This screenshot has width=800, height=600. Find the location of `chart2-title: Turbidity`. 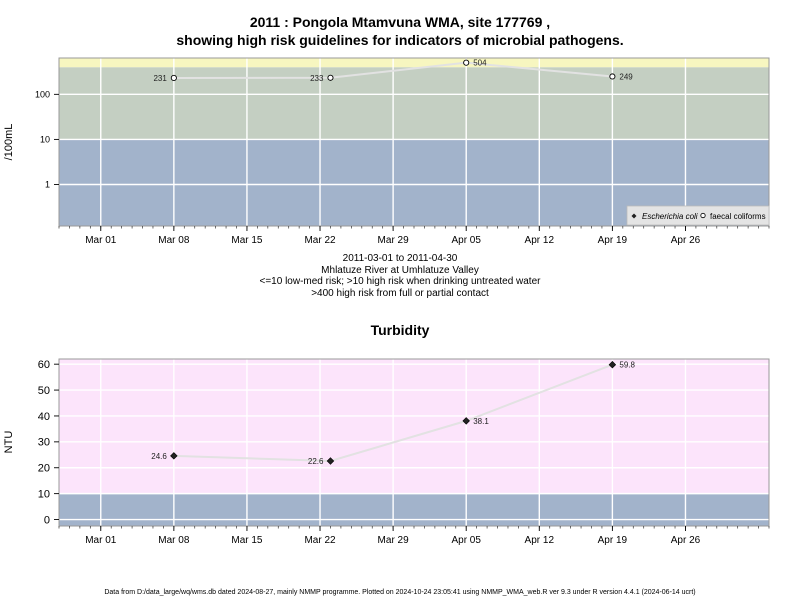

chart2-title: Turbidity is located at coordinates (400, 330).